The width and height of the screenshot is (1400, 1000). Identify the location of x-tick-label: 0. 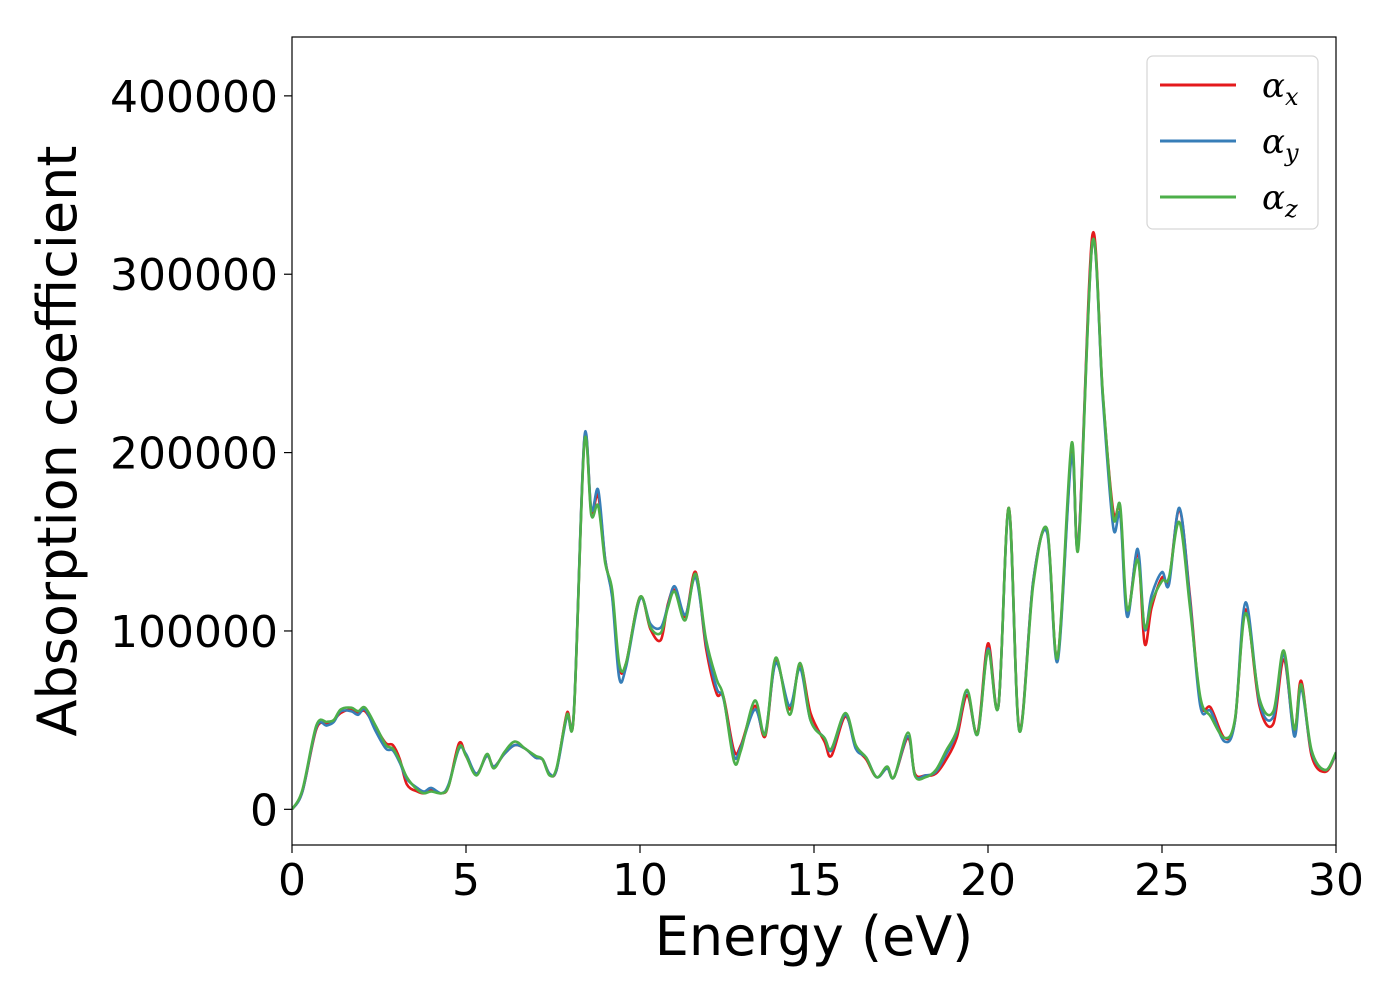
(292, 880).